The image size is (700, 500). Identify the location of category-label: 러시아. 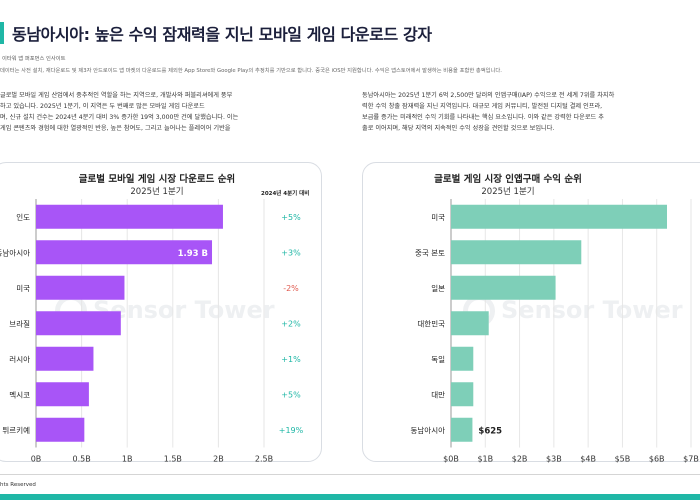
(19, 359).